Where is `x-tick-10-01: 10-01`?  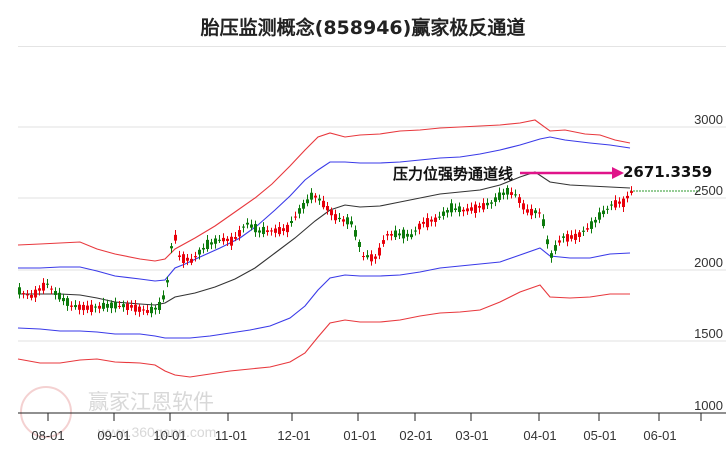
x-tick-10-01: 10-01 is located at coordinates (170, 435).